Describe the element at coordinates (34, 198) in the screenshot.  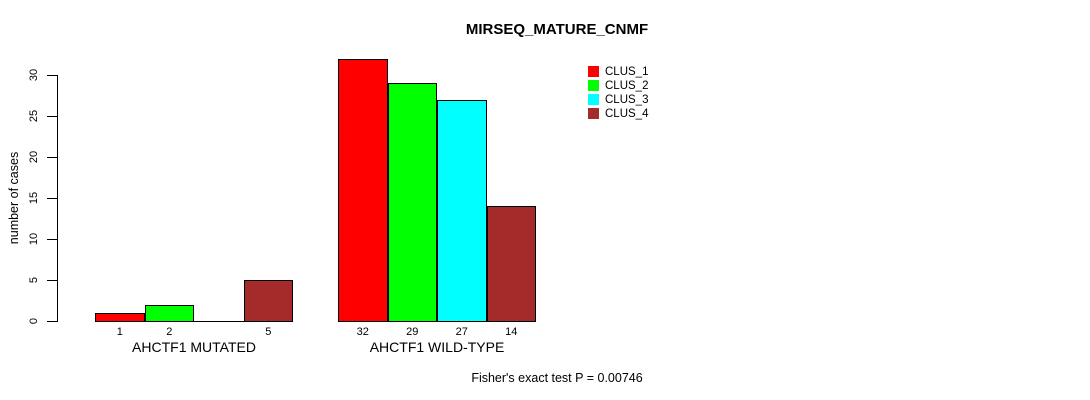
I see `y-tick-label: 15` at that location.